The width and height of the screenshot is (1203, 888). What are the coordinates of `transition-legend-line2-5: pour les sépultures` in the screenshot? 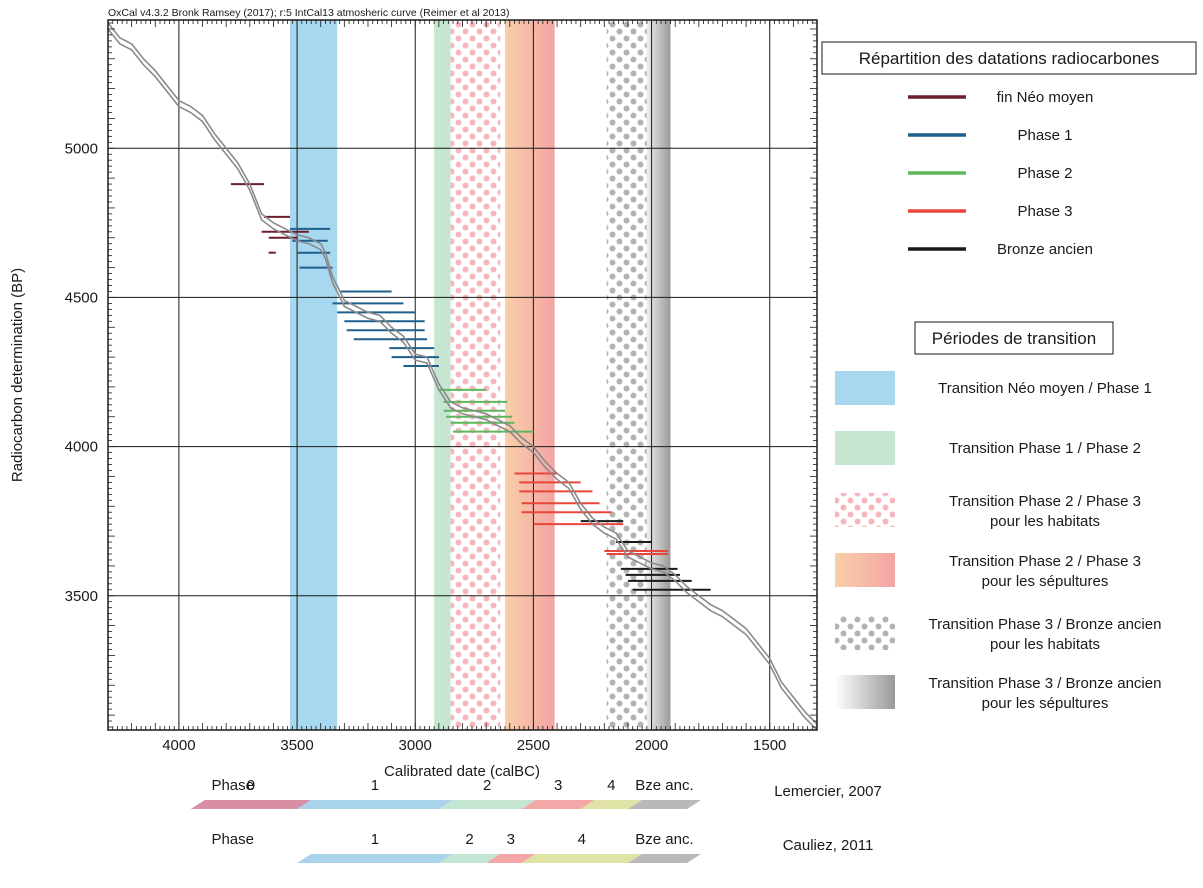 It's located at (1045, 703).